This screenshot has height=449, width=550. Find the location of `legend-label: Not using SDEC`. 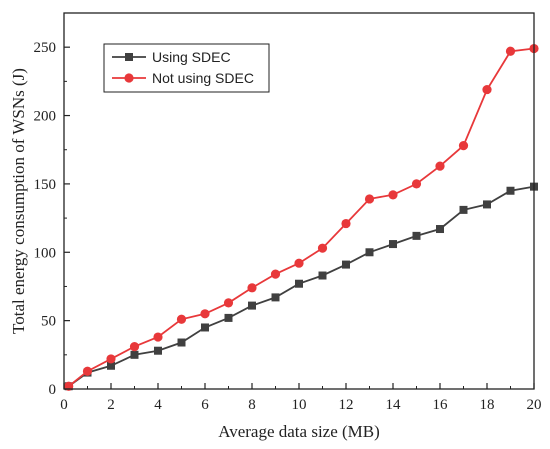

legend-label: Not using SDEC is located at coordinates (203, 78).